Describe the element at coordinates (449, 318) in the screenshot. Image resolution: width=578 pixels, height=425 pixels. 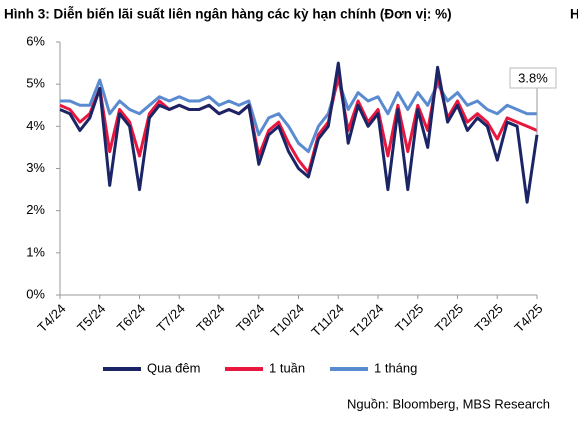
I see `x-tick-label: T2/25` at that location.